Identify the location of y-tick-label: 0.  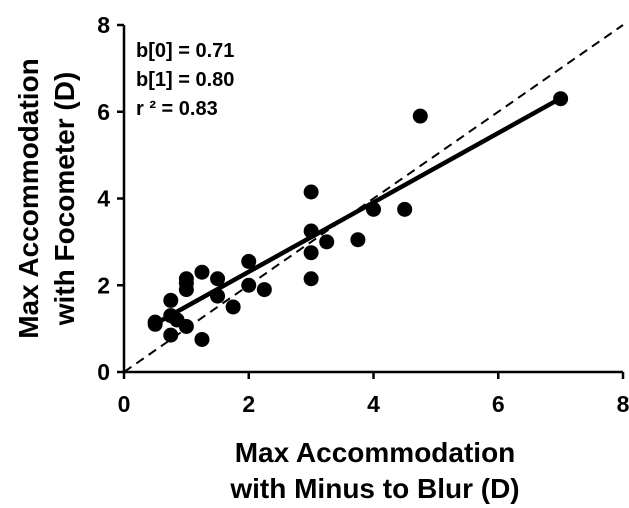
(103, 372).